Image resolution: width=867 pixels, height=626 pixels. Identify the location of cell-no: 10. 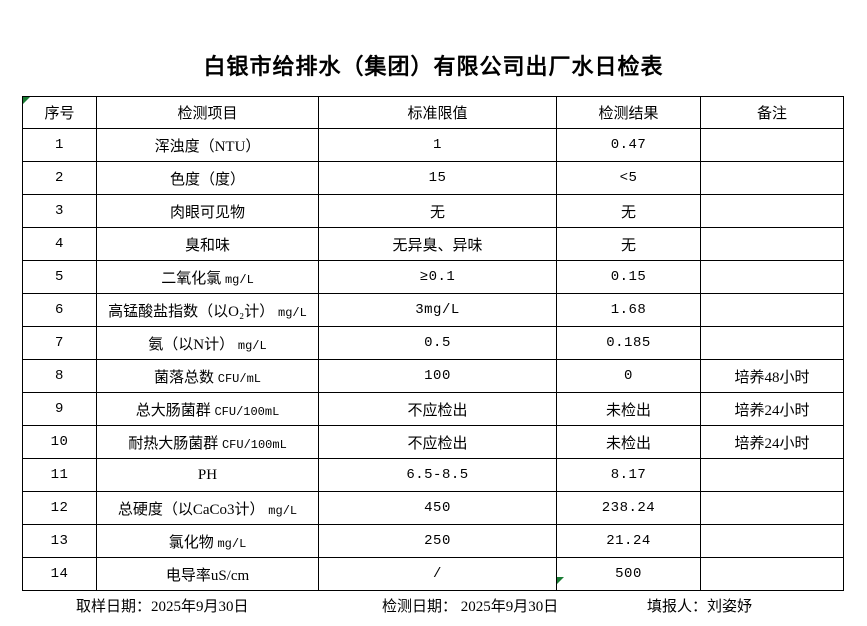
(59, 442).